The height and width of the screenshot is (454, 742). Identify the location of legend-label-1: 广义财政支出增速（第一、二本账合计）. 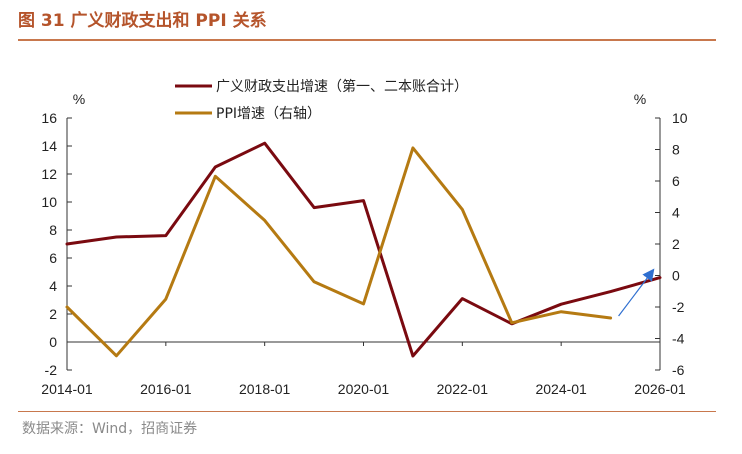
(342, 86).